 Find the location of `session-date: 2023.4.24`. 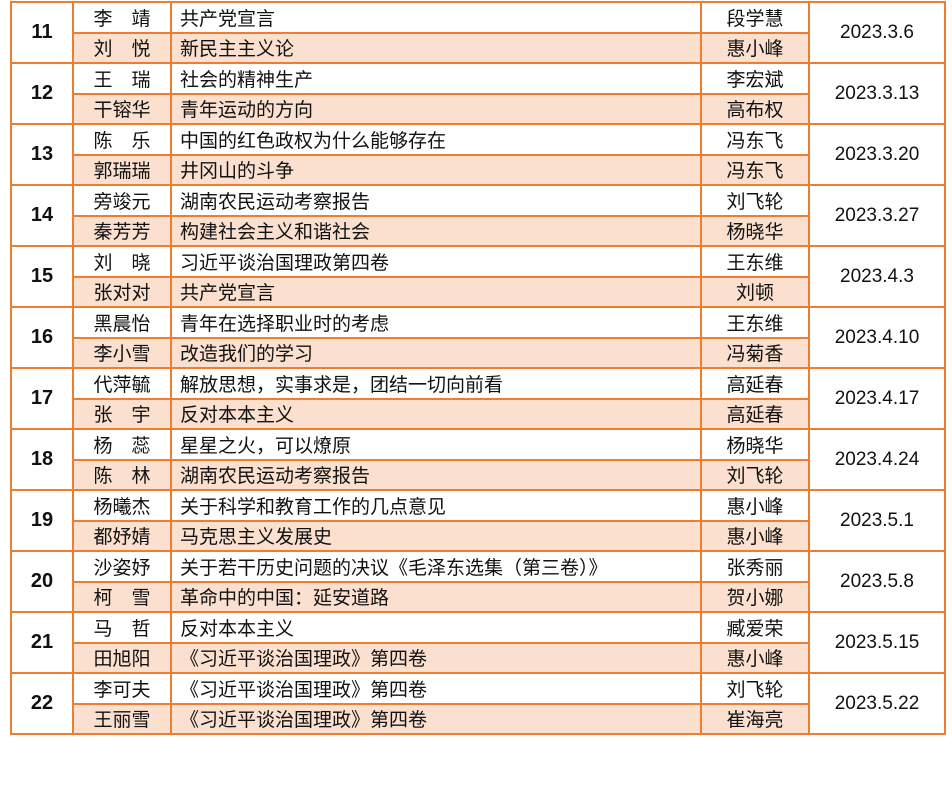

session-date: 2023.4.24 is located at coordinates (877, 459).